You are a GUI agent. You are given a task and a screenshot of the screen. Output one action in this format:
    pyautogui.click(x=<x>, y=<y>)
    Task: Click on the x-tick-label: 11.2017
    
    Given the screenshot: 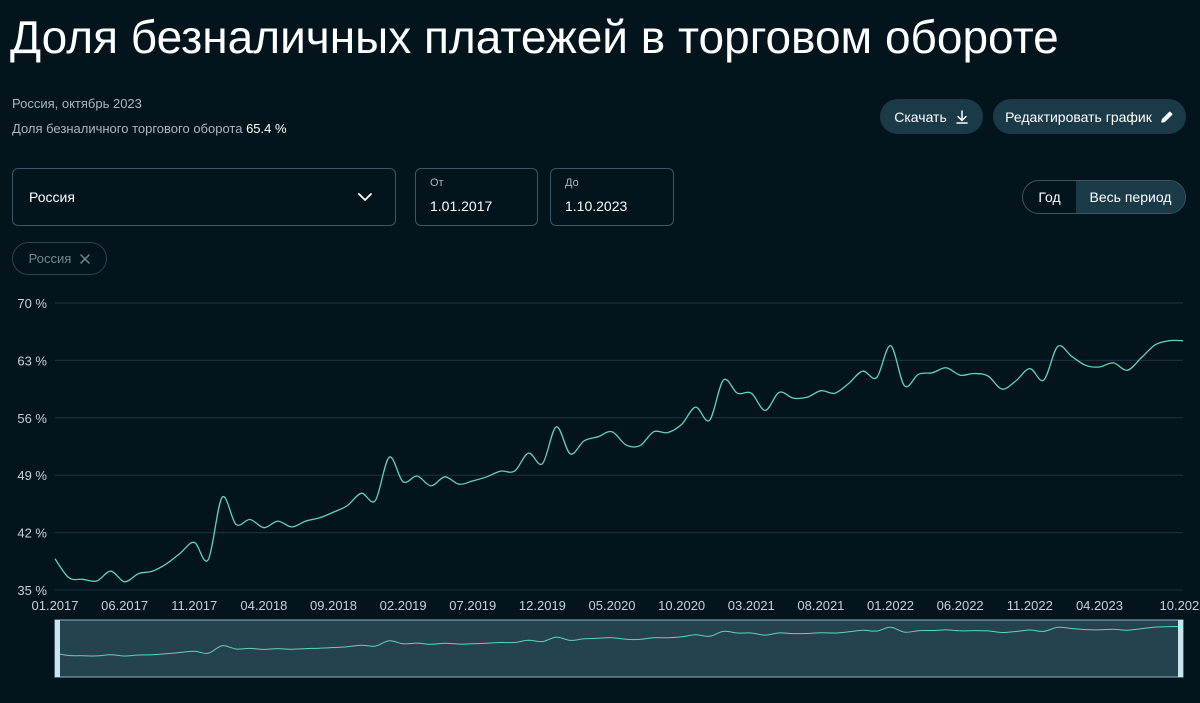 What is the action you would take?
    pyautogui.click(x=194, y=605)
    